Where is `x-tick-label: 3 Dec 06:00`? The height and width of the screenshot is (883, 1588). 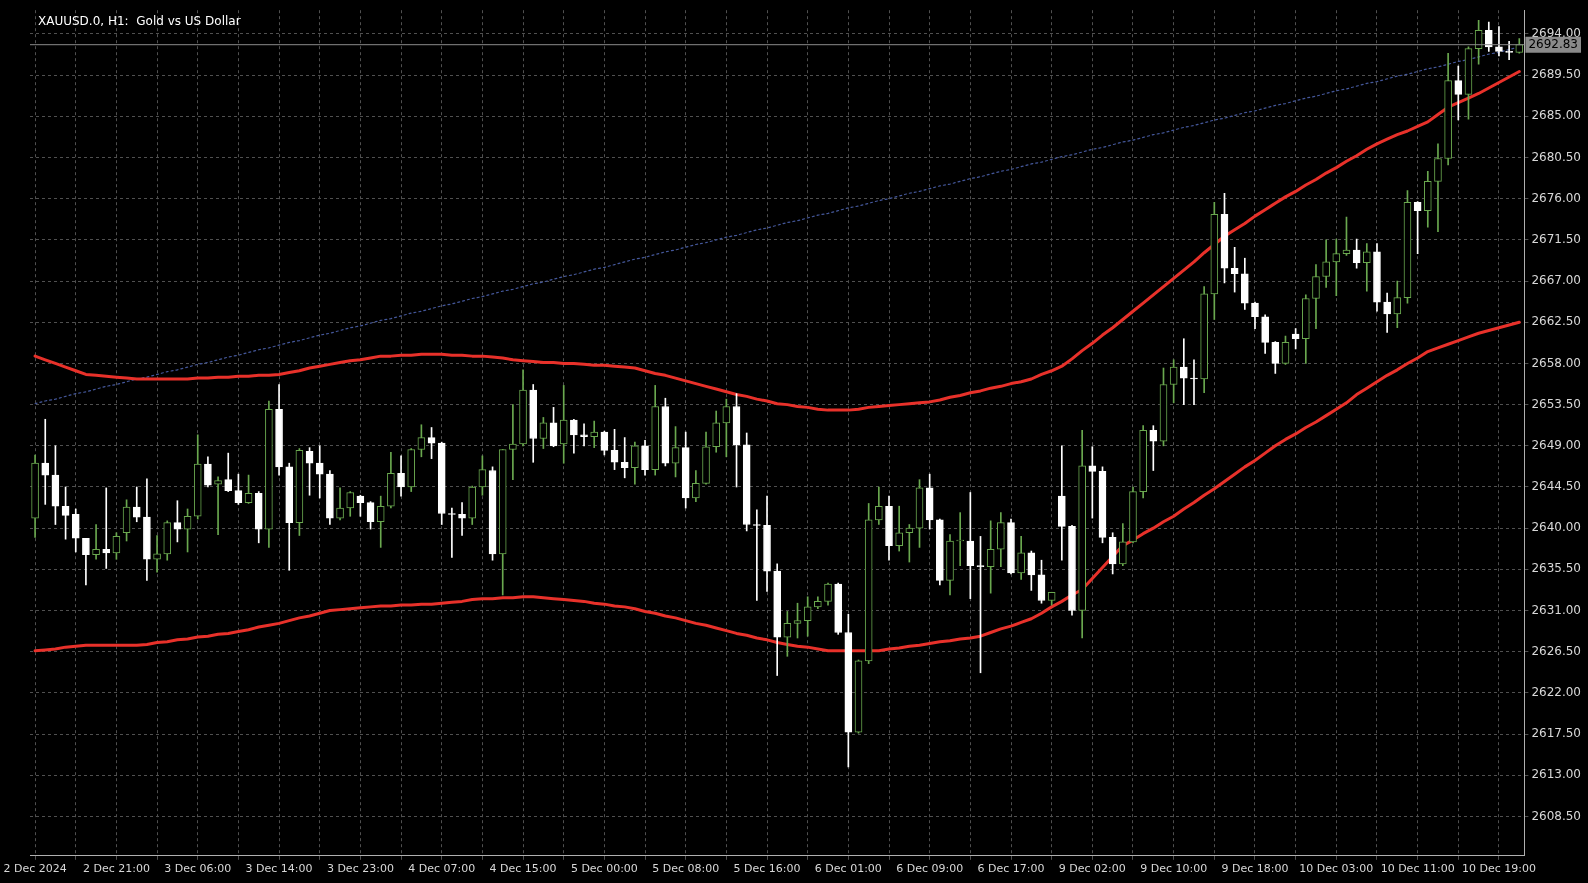 x-tick-label: 3 Dec 06:00 is located at coordinates (198, 869).